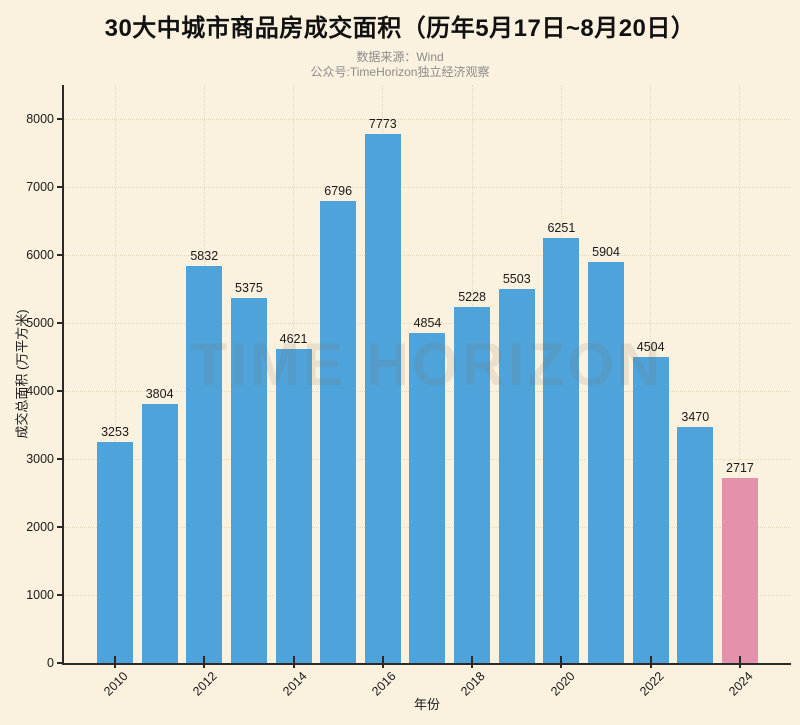 The image size is (800, 725). I want to click on x-axis-line, so click(426, 664).